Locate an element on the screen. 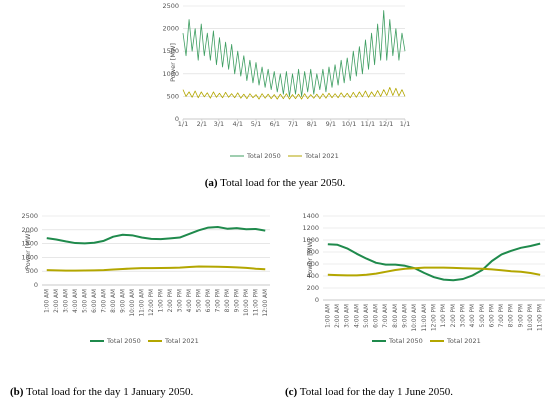  x-tick-label: 12:00 PM is located at coordinates (152, 302).